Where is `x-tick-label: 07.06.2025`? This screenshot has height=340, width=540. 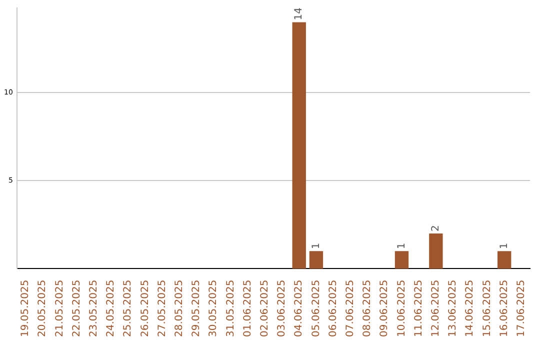 x-tick-label: 07.06.2025 is located at coordinates (350, 309).